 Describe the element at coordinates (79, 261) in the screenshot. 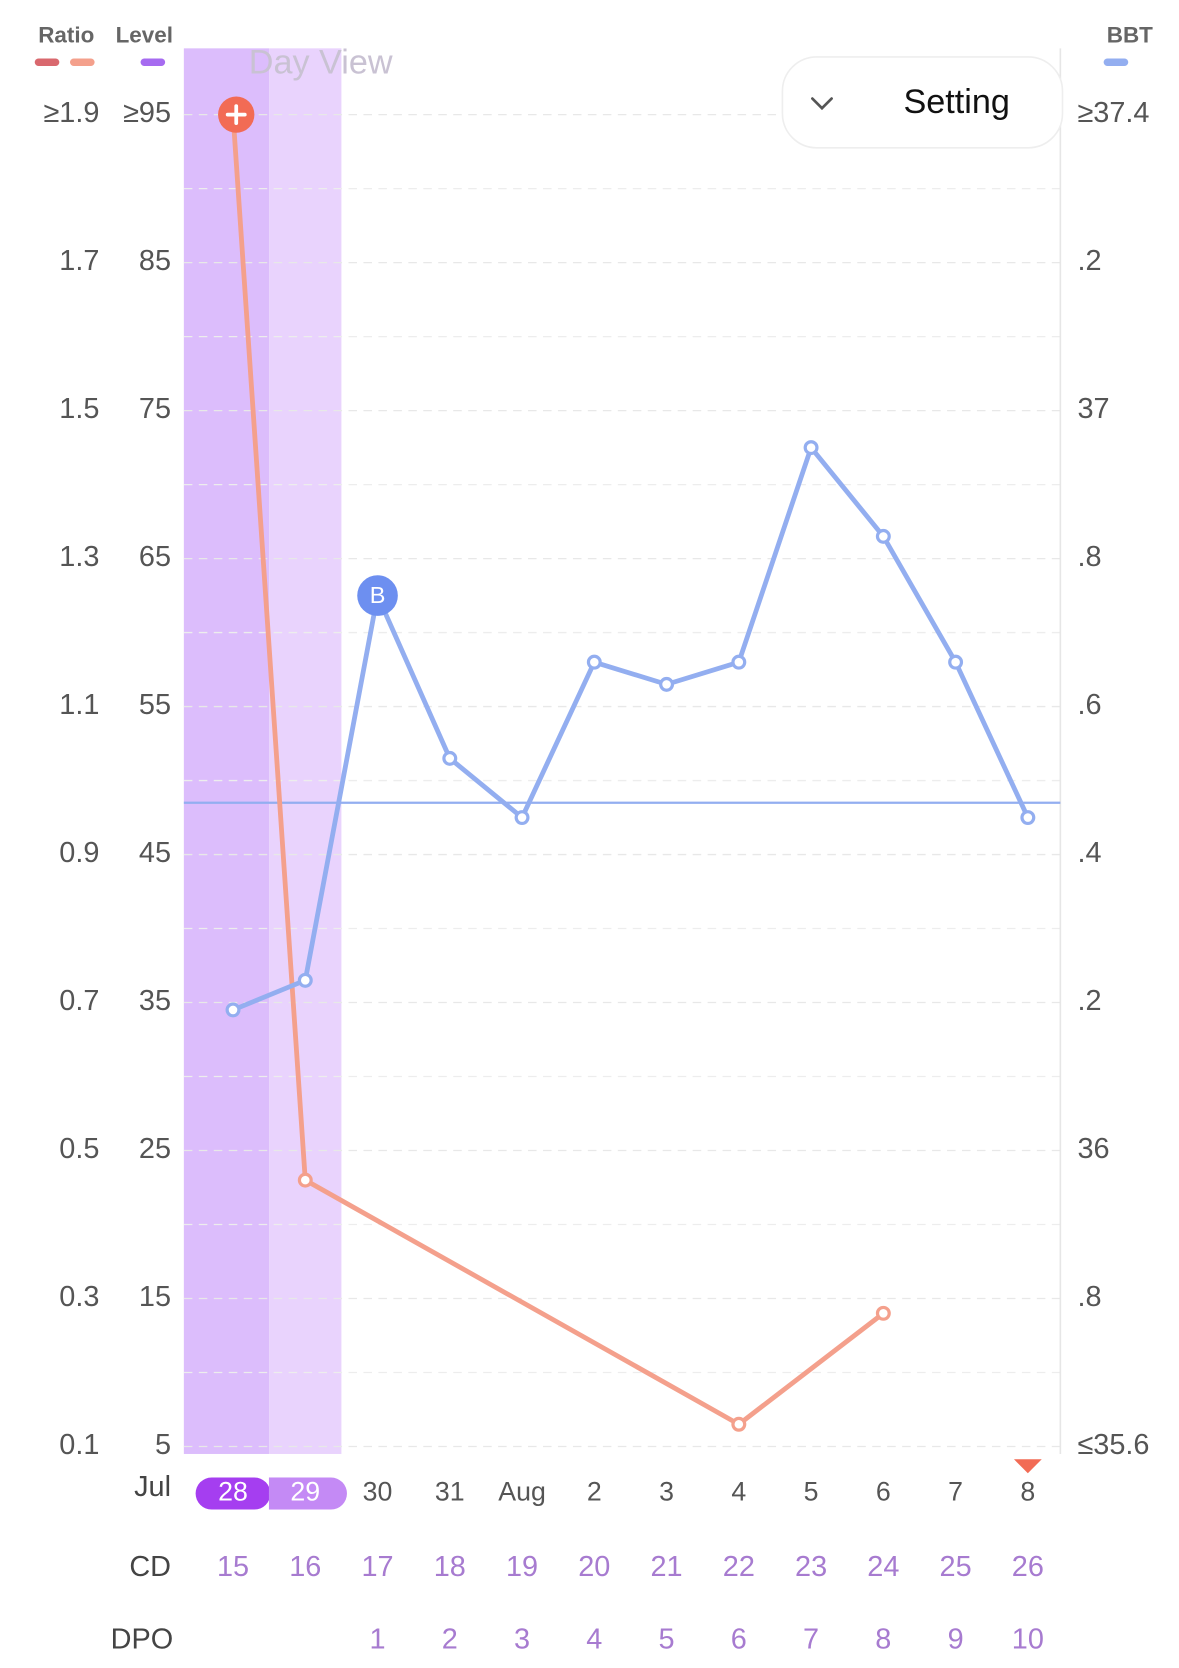

I see `ratio-tick-label: 1.7` at that location.